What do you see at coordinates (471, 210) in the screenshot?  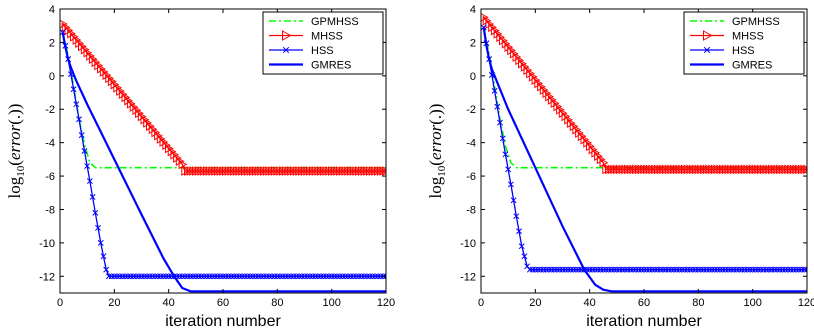 I see `y-tick-label: -8` at bounding box center [471, 210].